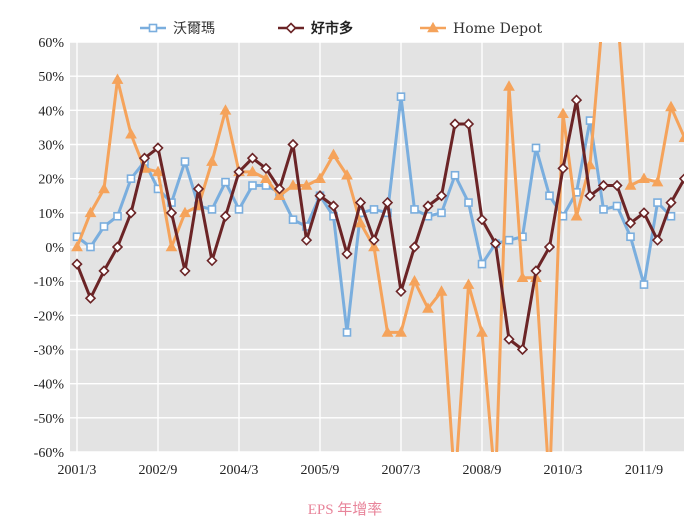  Describe the element at coordinates (498, 29) in the screenshot. I see `legend-label: Home Depot` at that location.